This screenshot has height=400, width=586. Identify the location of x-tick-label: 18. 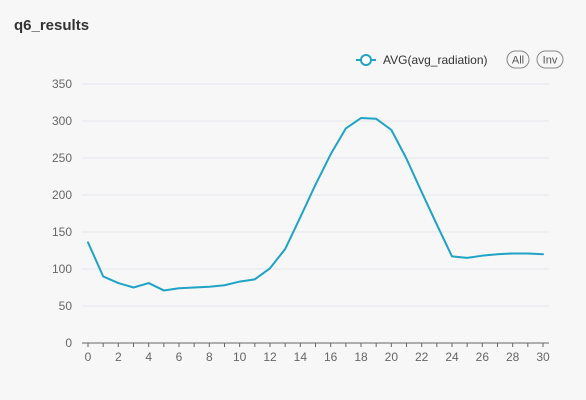
(361, 357).